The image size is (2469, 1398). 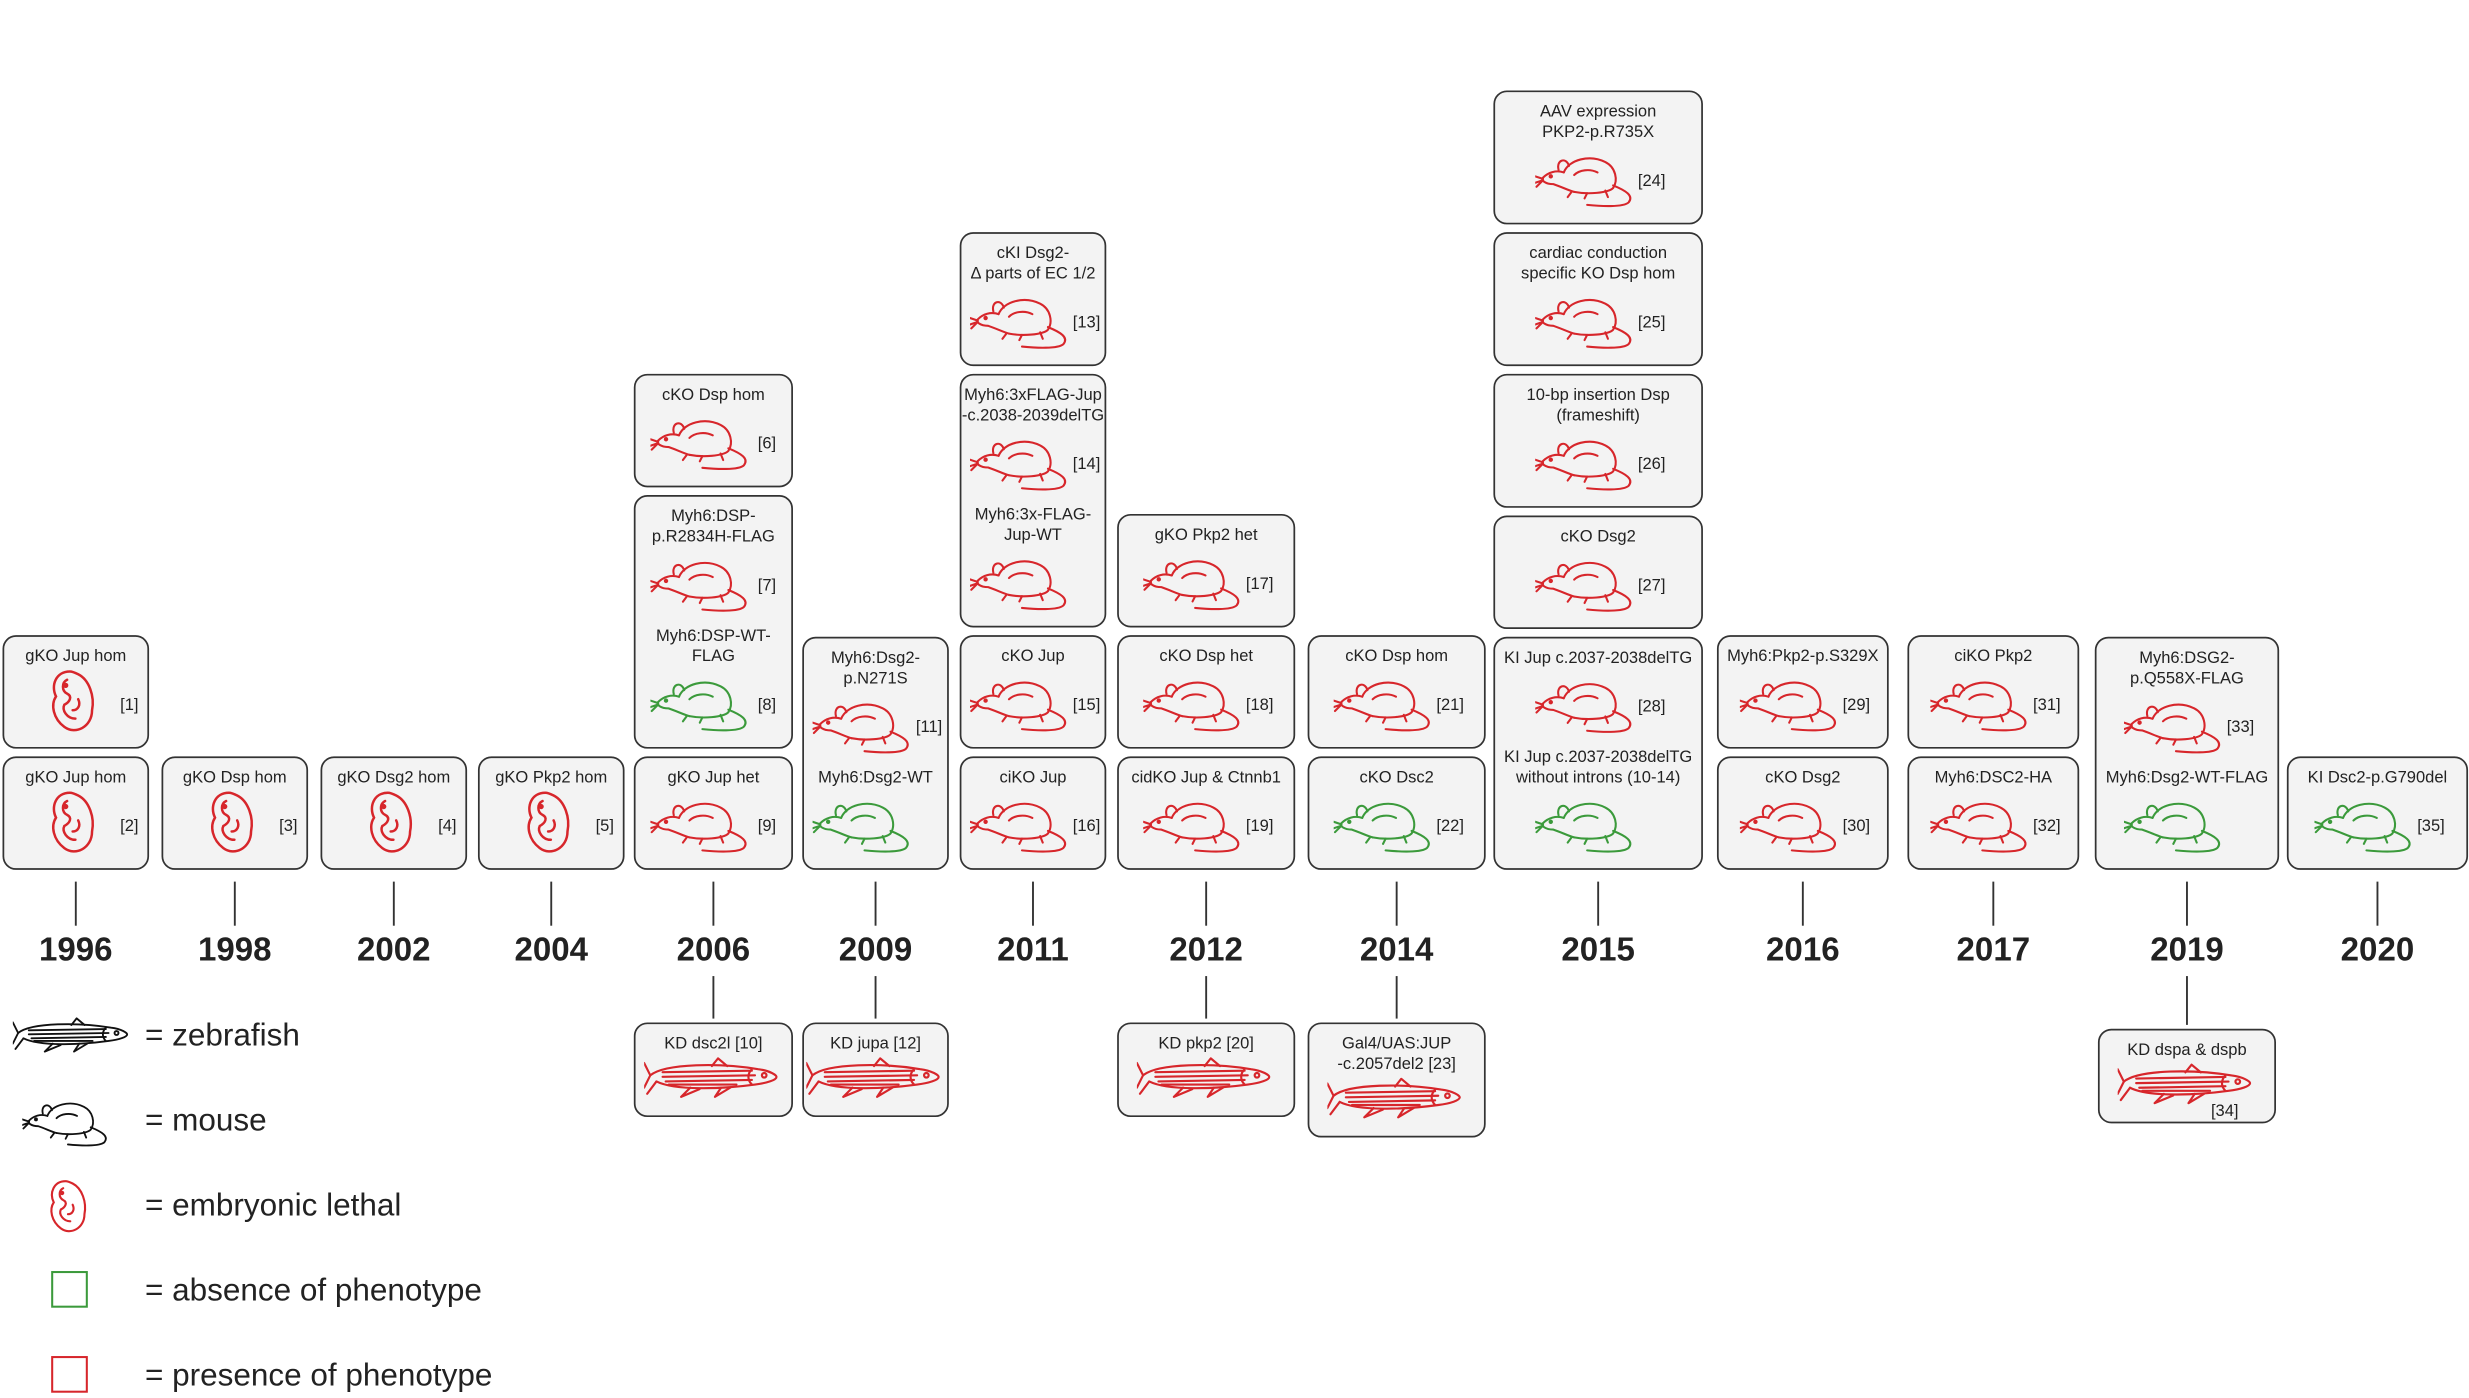 I want to click on reference: [27], so click(x=1652, y=584).